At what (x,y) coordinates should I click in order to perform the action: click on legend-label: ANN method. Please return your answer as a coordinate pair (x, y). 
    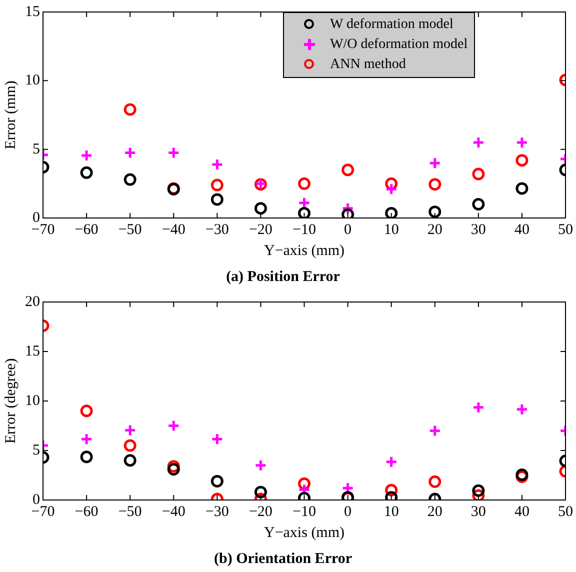
    Looking at the image, I should click on (368, 65).